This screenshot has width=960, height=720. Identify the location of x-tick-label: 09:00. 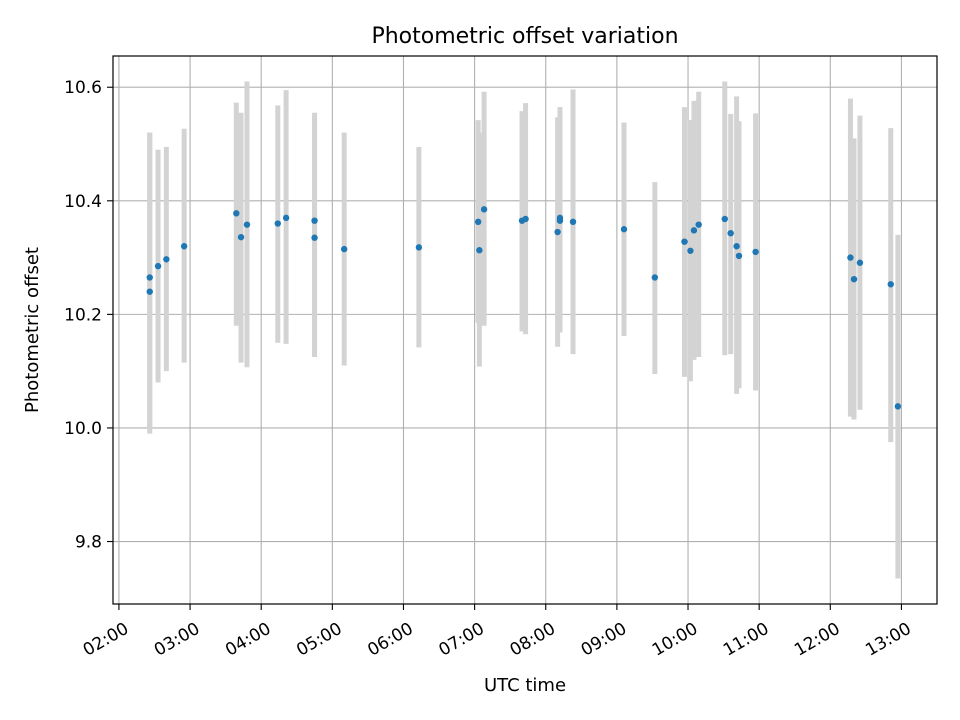
(604, 640).